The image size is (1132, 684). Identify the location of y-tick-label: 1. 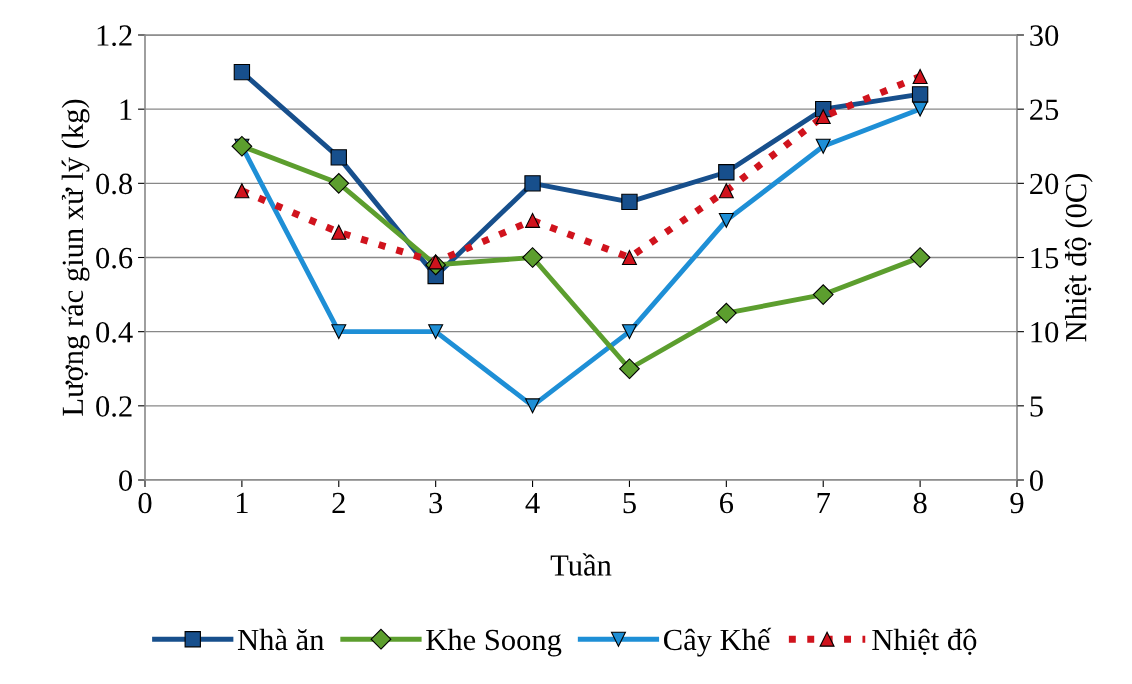
(126, 109).